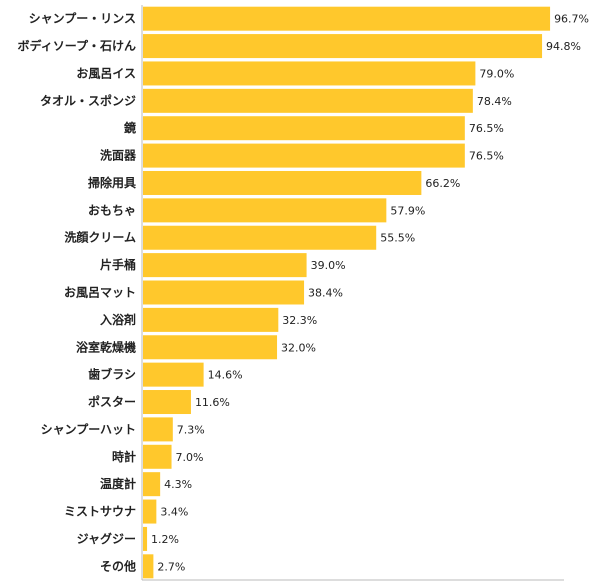 Image resolution: width=600 pixels, height=584 pixels. Describe the element at coordinates (571, 19) in the screenshot. I see `value-label: 96.7%` at that location.